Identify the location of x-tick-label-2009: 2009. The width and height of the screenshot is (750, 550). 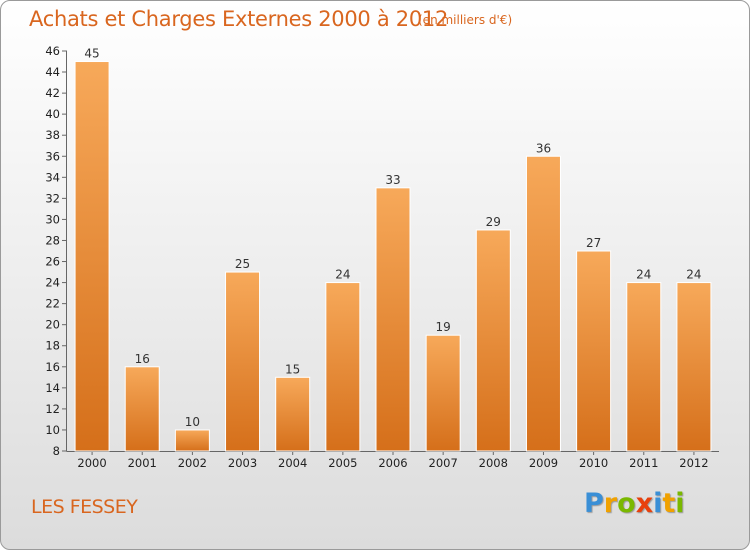
(543, 463).